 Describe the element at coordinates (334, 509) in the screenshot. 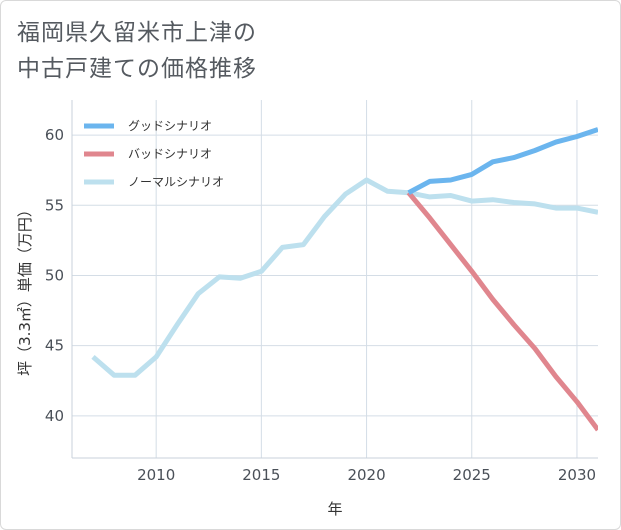

I see `x-axis-title: 年` at that location.